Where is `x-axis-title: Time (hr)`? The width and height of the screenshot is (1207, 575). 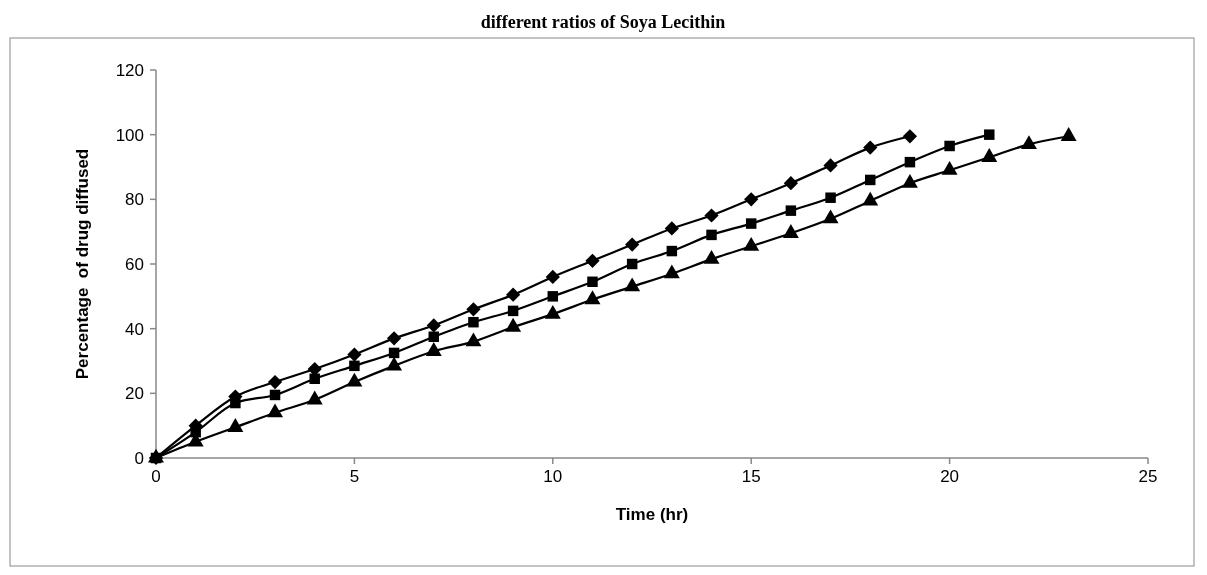 x-axis-title: Time (hr) is located at coordinates (652, 514).